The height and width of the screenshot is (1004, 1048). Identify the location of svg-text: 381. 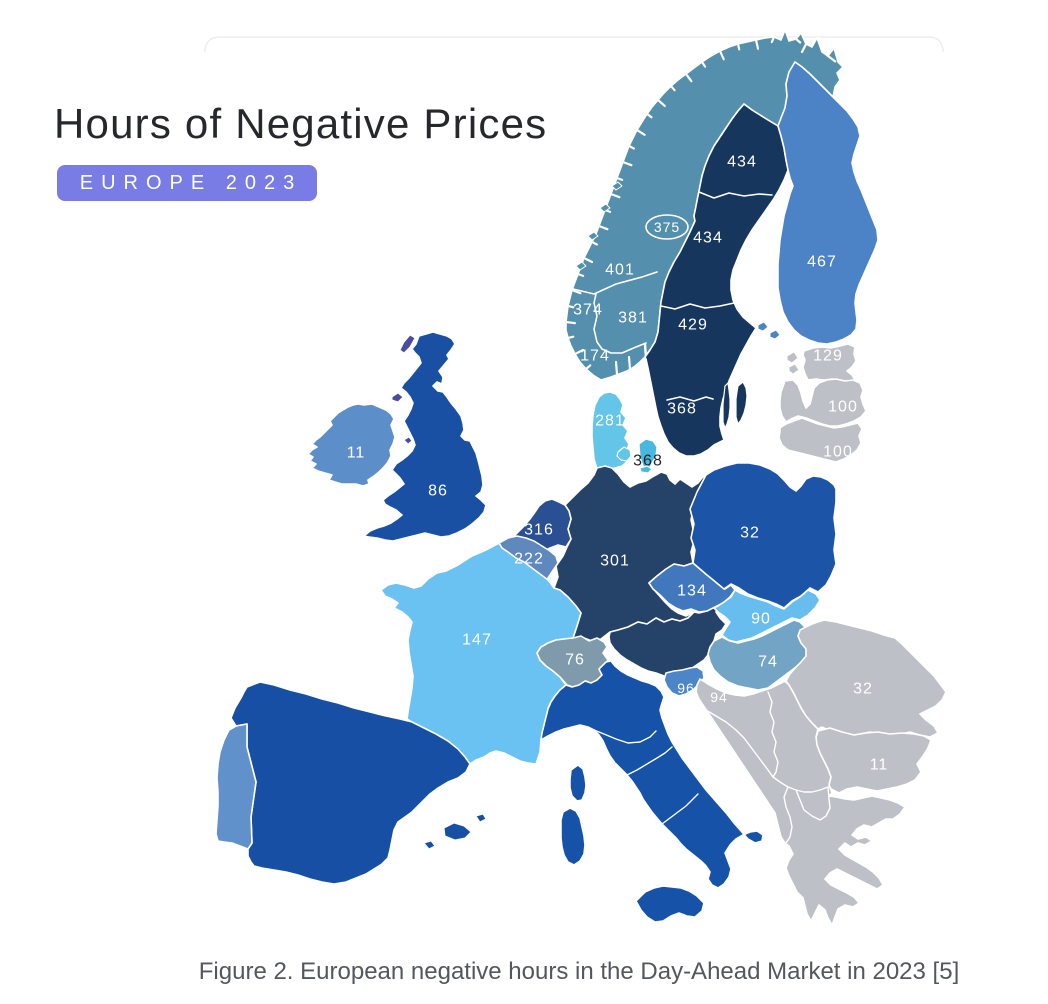
(633, 318).